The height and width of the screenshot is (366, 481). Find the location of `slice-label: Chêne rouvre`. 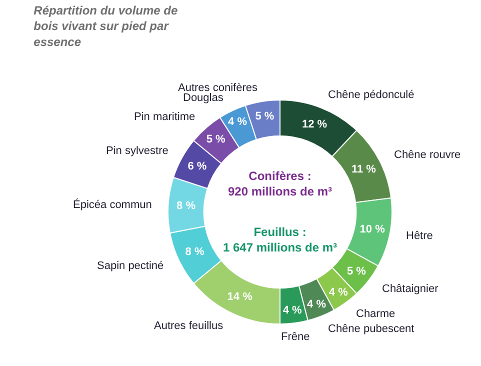

slice-label: Chêne rouvre is located at coordinates (427, 155).